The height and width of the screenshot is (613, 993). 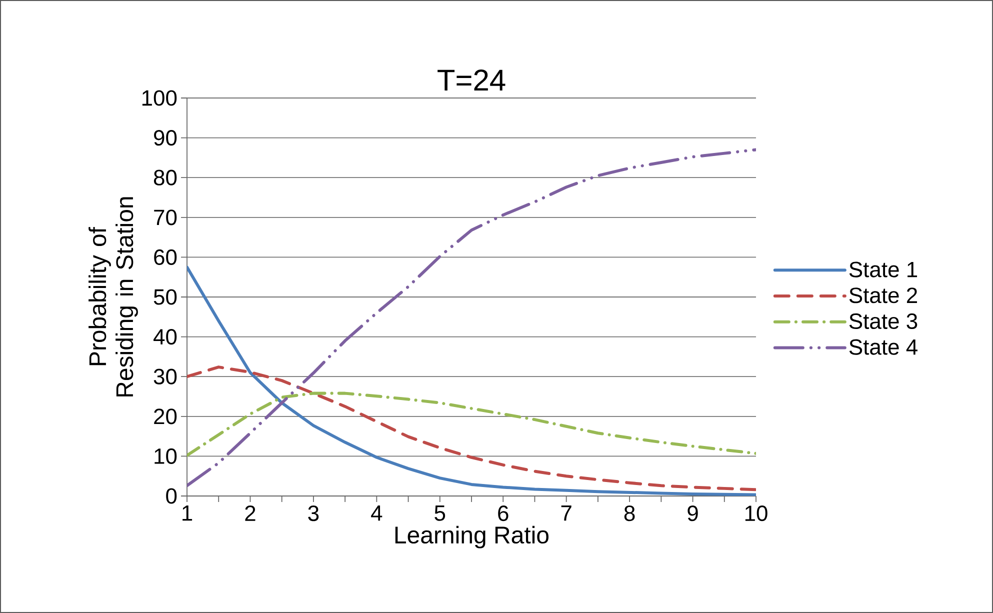 What do you see at coordinates (503, 514) in the screenshot?
I see `x-tick-label: 6` at bounding box center [503, 514].